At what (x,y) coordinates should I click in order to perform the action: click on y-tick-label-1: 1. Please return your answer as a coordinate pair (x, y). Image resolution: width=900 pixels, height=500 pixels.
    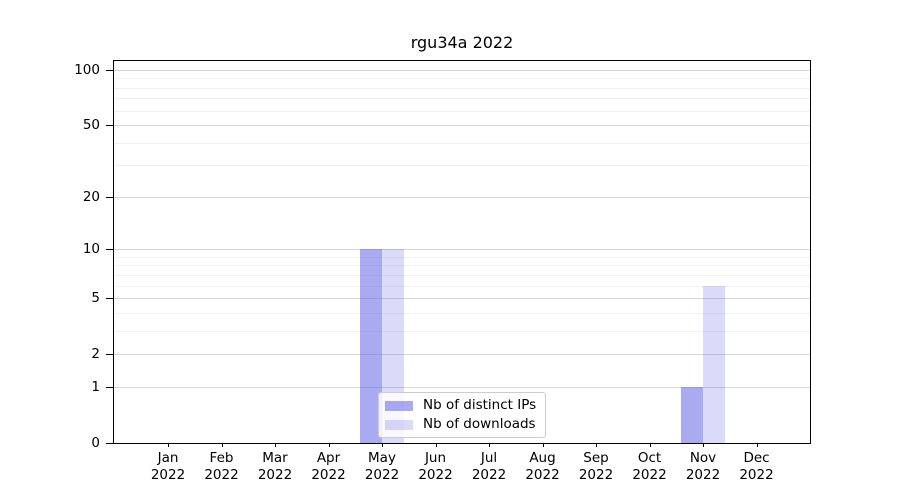
    Looking at the image, I should click on (95, 386).